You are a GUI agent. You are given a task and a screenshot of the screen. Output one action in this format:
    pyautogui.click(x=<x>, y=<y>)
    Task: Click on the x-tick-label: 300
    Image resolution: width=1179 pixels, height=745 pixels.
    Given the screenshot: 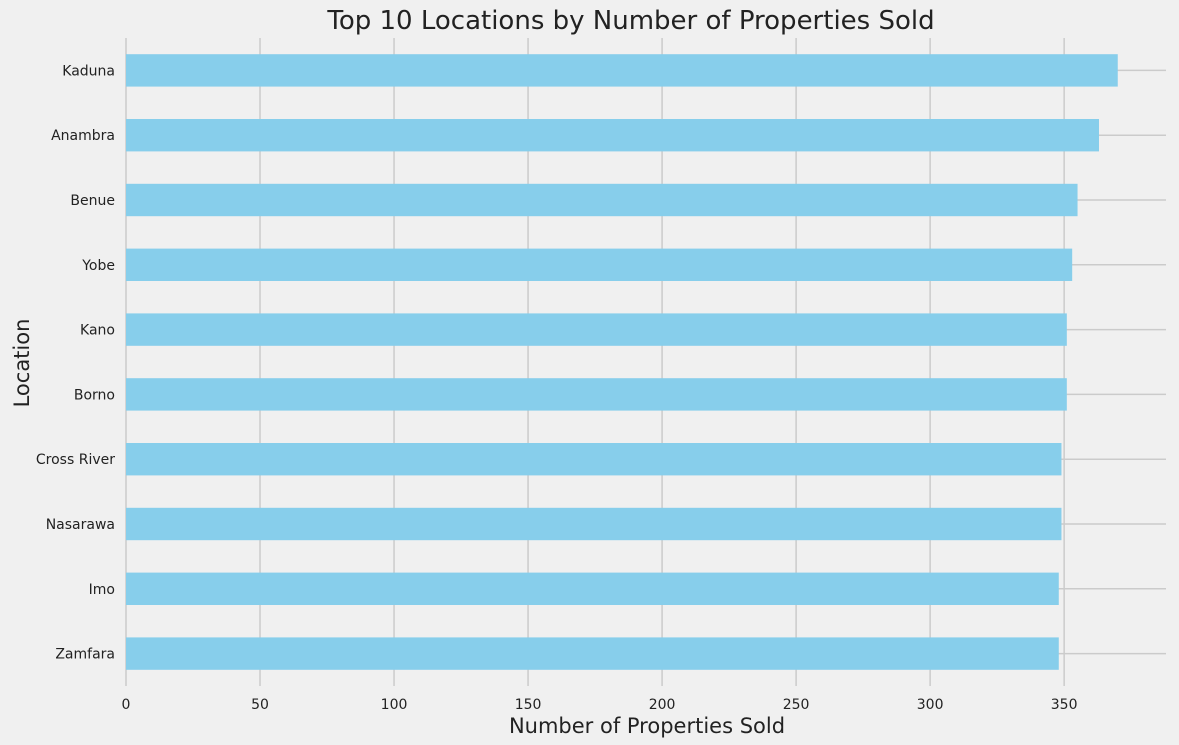 What is the action you would take?
    pyautogui.click(x=930, y=705)
    